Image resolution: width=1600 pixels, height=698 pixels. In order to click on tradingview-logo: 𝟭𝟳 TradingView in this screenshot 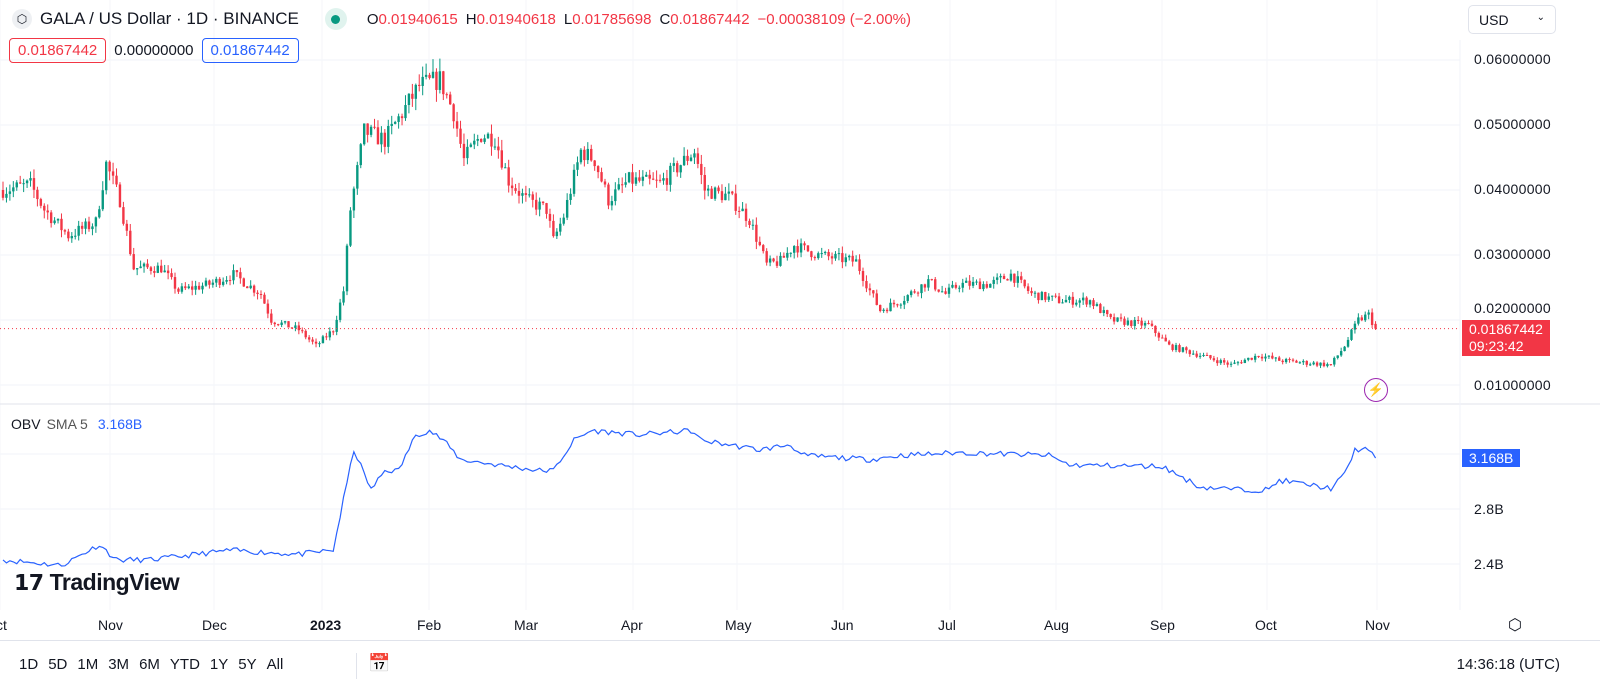, I will do `click(97, 582)`.